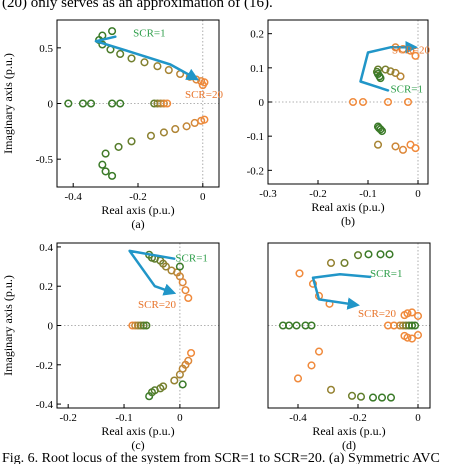  I want to click on y-tick-label: 0.4, so click(46, 248).